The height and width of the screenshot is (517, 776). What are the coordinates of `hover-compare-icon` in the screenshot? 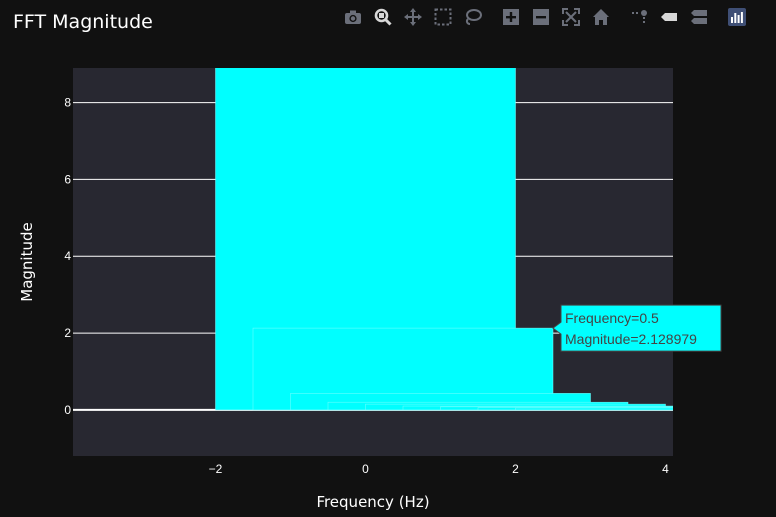 It's located at (699, 17).